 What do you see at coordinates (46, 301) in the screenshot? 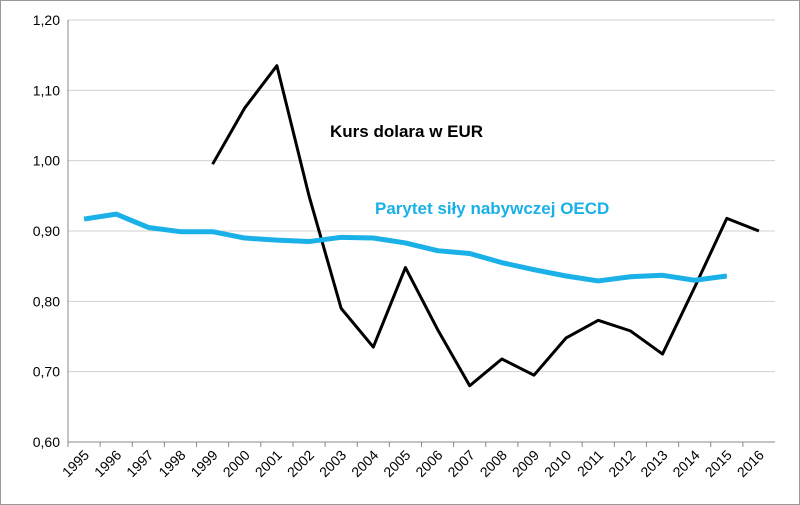
I see `y-tick-label: 0,80` at bounding box center [46, 301].